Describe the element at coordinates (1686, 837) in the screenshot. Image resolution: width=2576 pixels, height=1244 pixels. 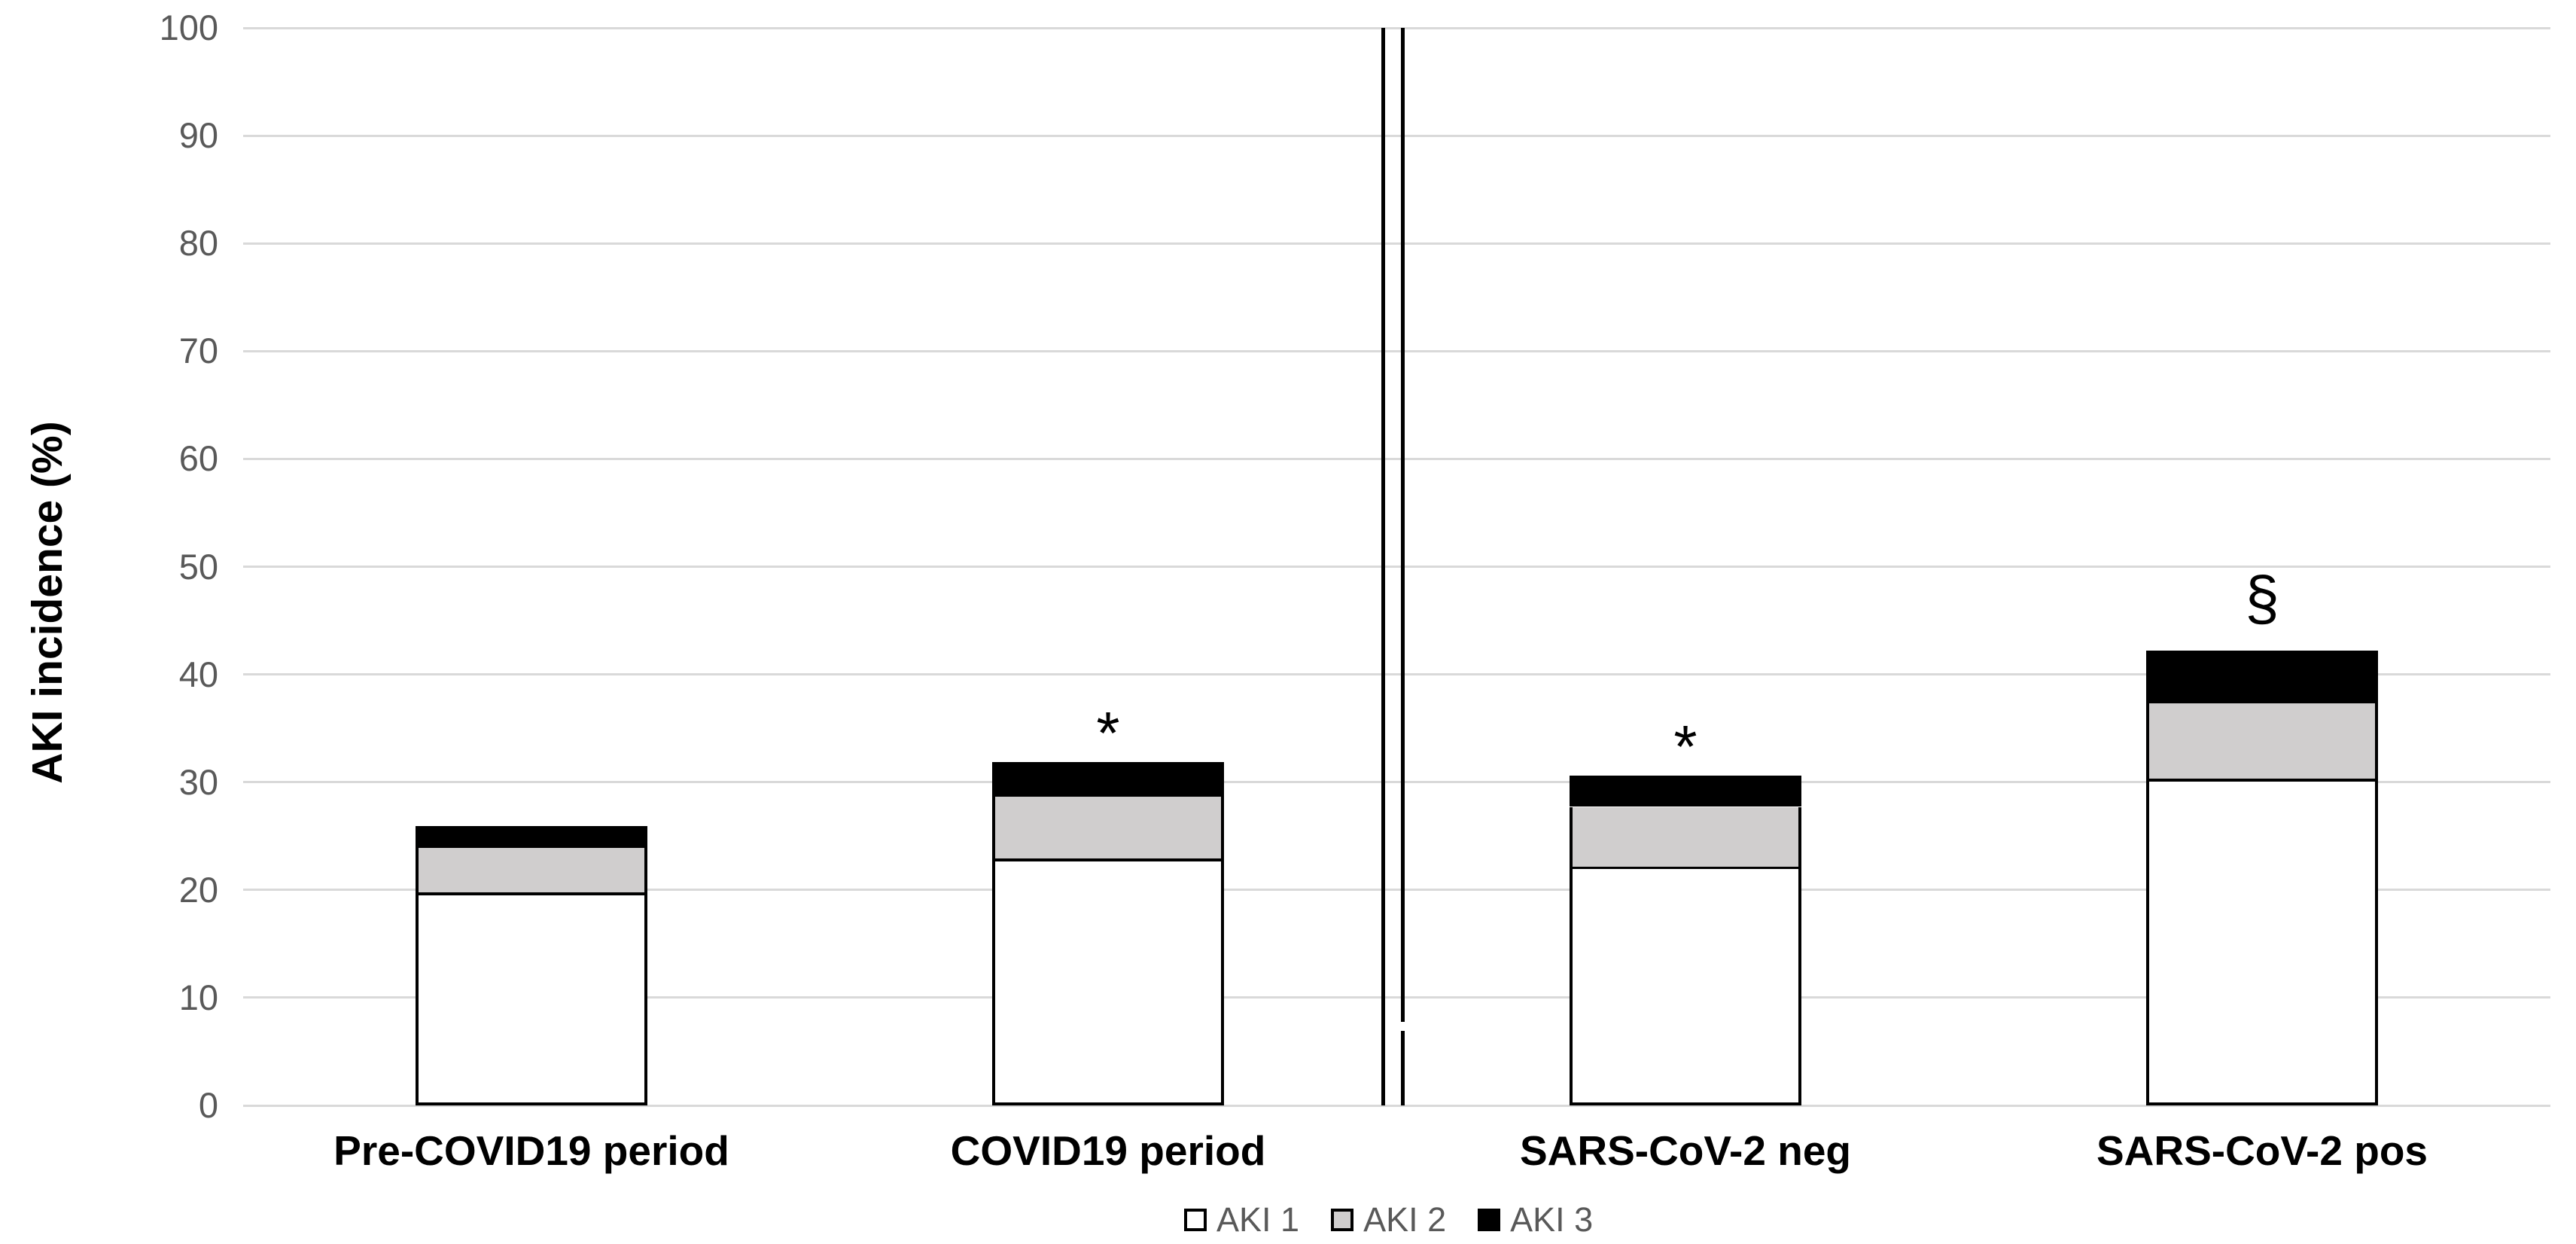
I see `bar-3-segment-aki2` at that location.